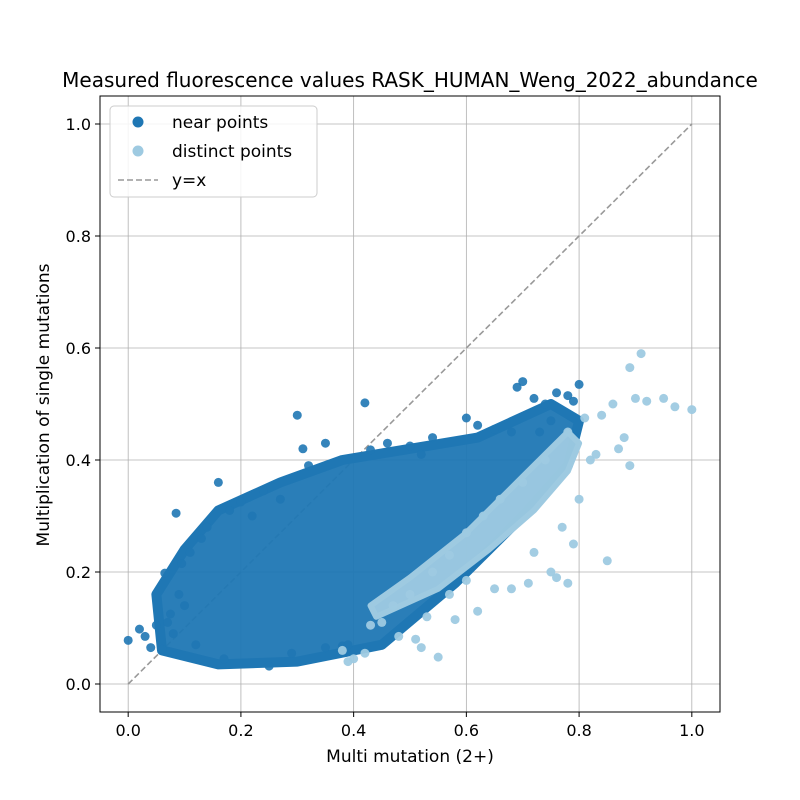 The image size is (800, 800). Describe the element at coordinates (240, 730) in the screenshot. I see `x-tick-label: 0.2` at that location.